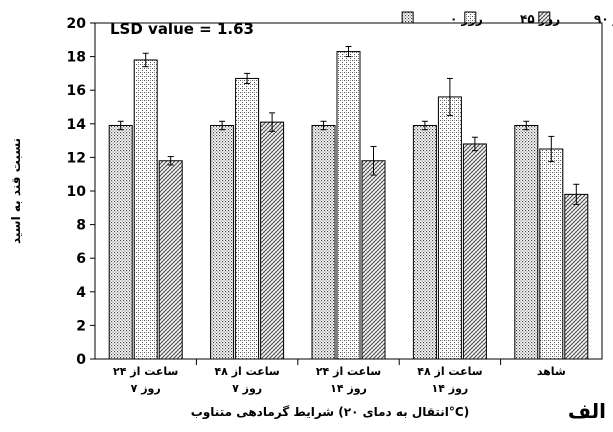 The image size is (613, 432). Describe the element at coordinates (603, 19) in the screenshot. I see `legend-label-2: روز ۹۰` at that location.